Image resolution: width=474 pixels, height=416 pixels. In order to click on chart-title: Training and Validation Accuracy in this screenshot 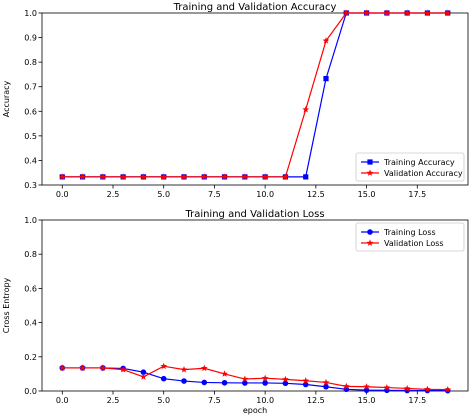, I will do `click(255, 7)`.